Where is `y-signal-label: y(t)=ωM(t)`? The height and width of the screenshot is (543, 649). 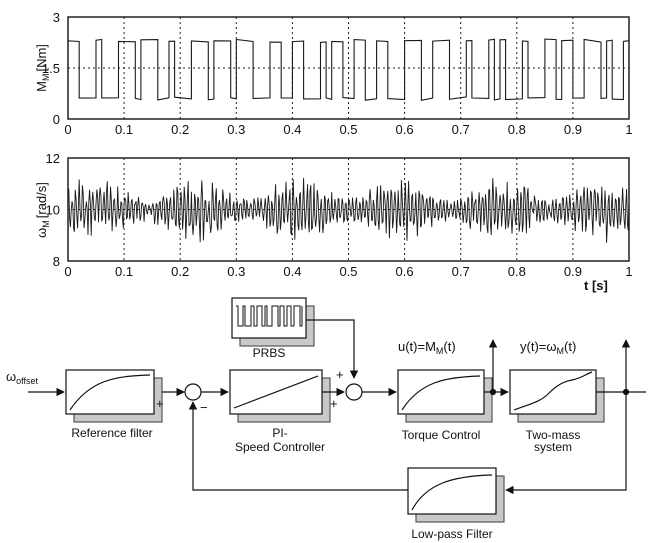
y-signal-label: y(t)=ωM(t) is located at coordinates (548, 347).